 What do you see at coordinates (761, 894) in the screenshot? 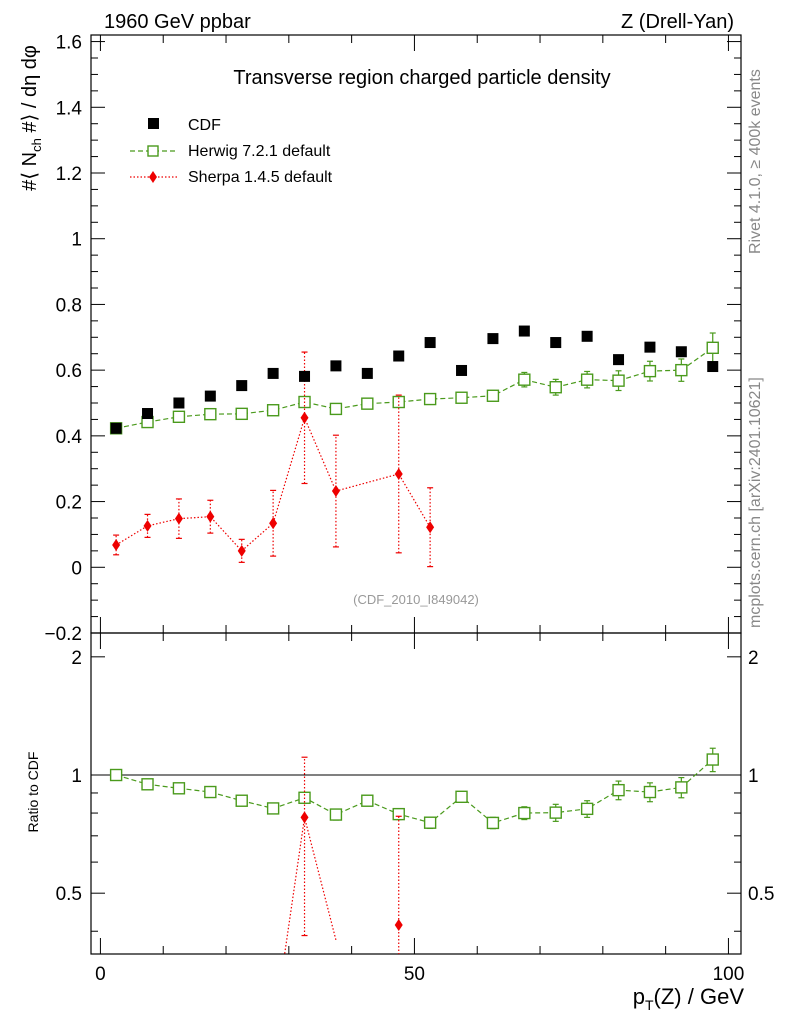
I see `ratio-y-tick-label-right: 0.5` at bounding box center [761, 894].